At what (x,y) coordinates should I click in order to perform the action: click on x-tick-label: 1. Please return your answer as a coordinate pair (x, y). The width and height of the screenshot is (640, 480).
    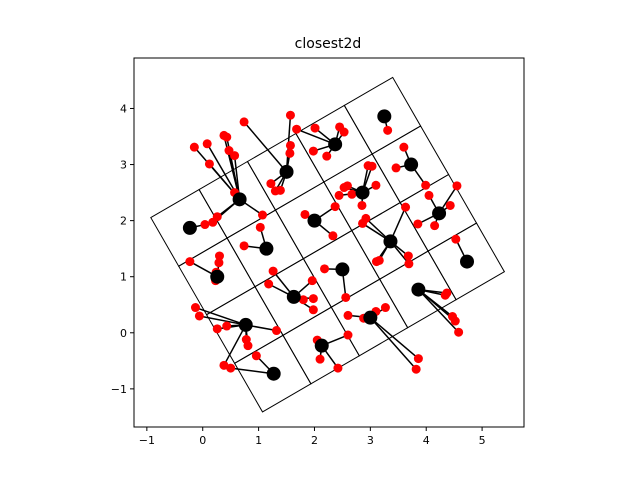
    Looking at the image, I should click on (258, 440).